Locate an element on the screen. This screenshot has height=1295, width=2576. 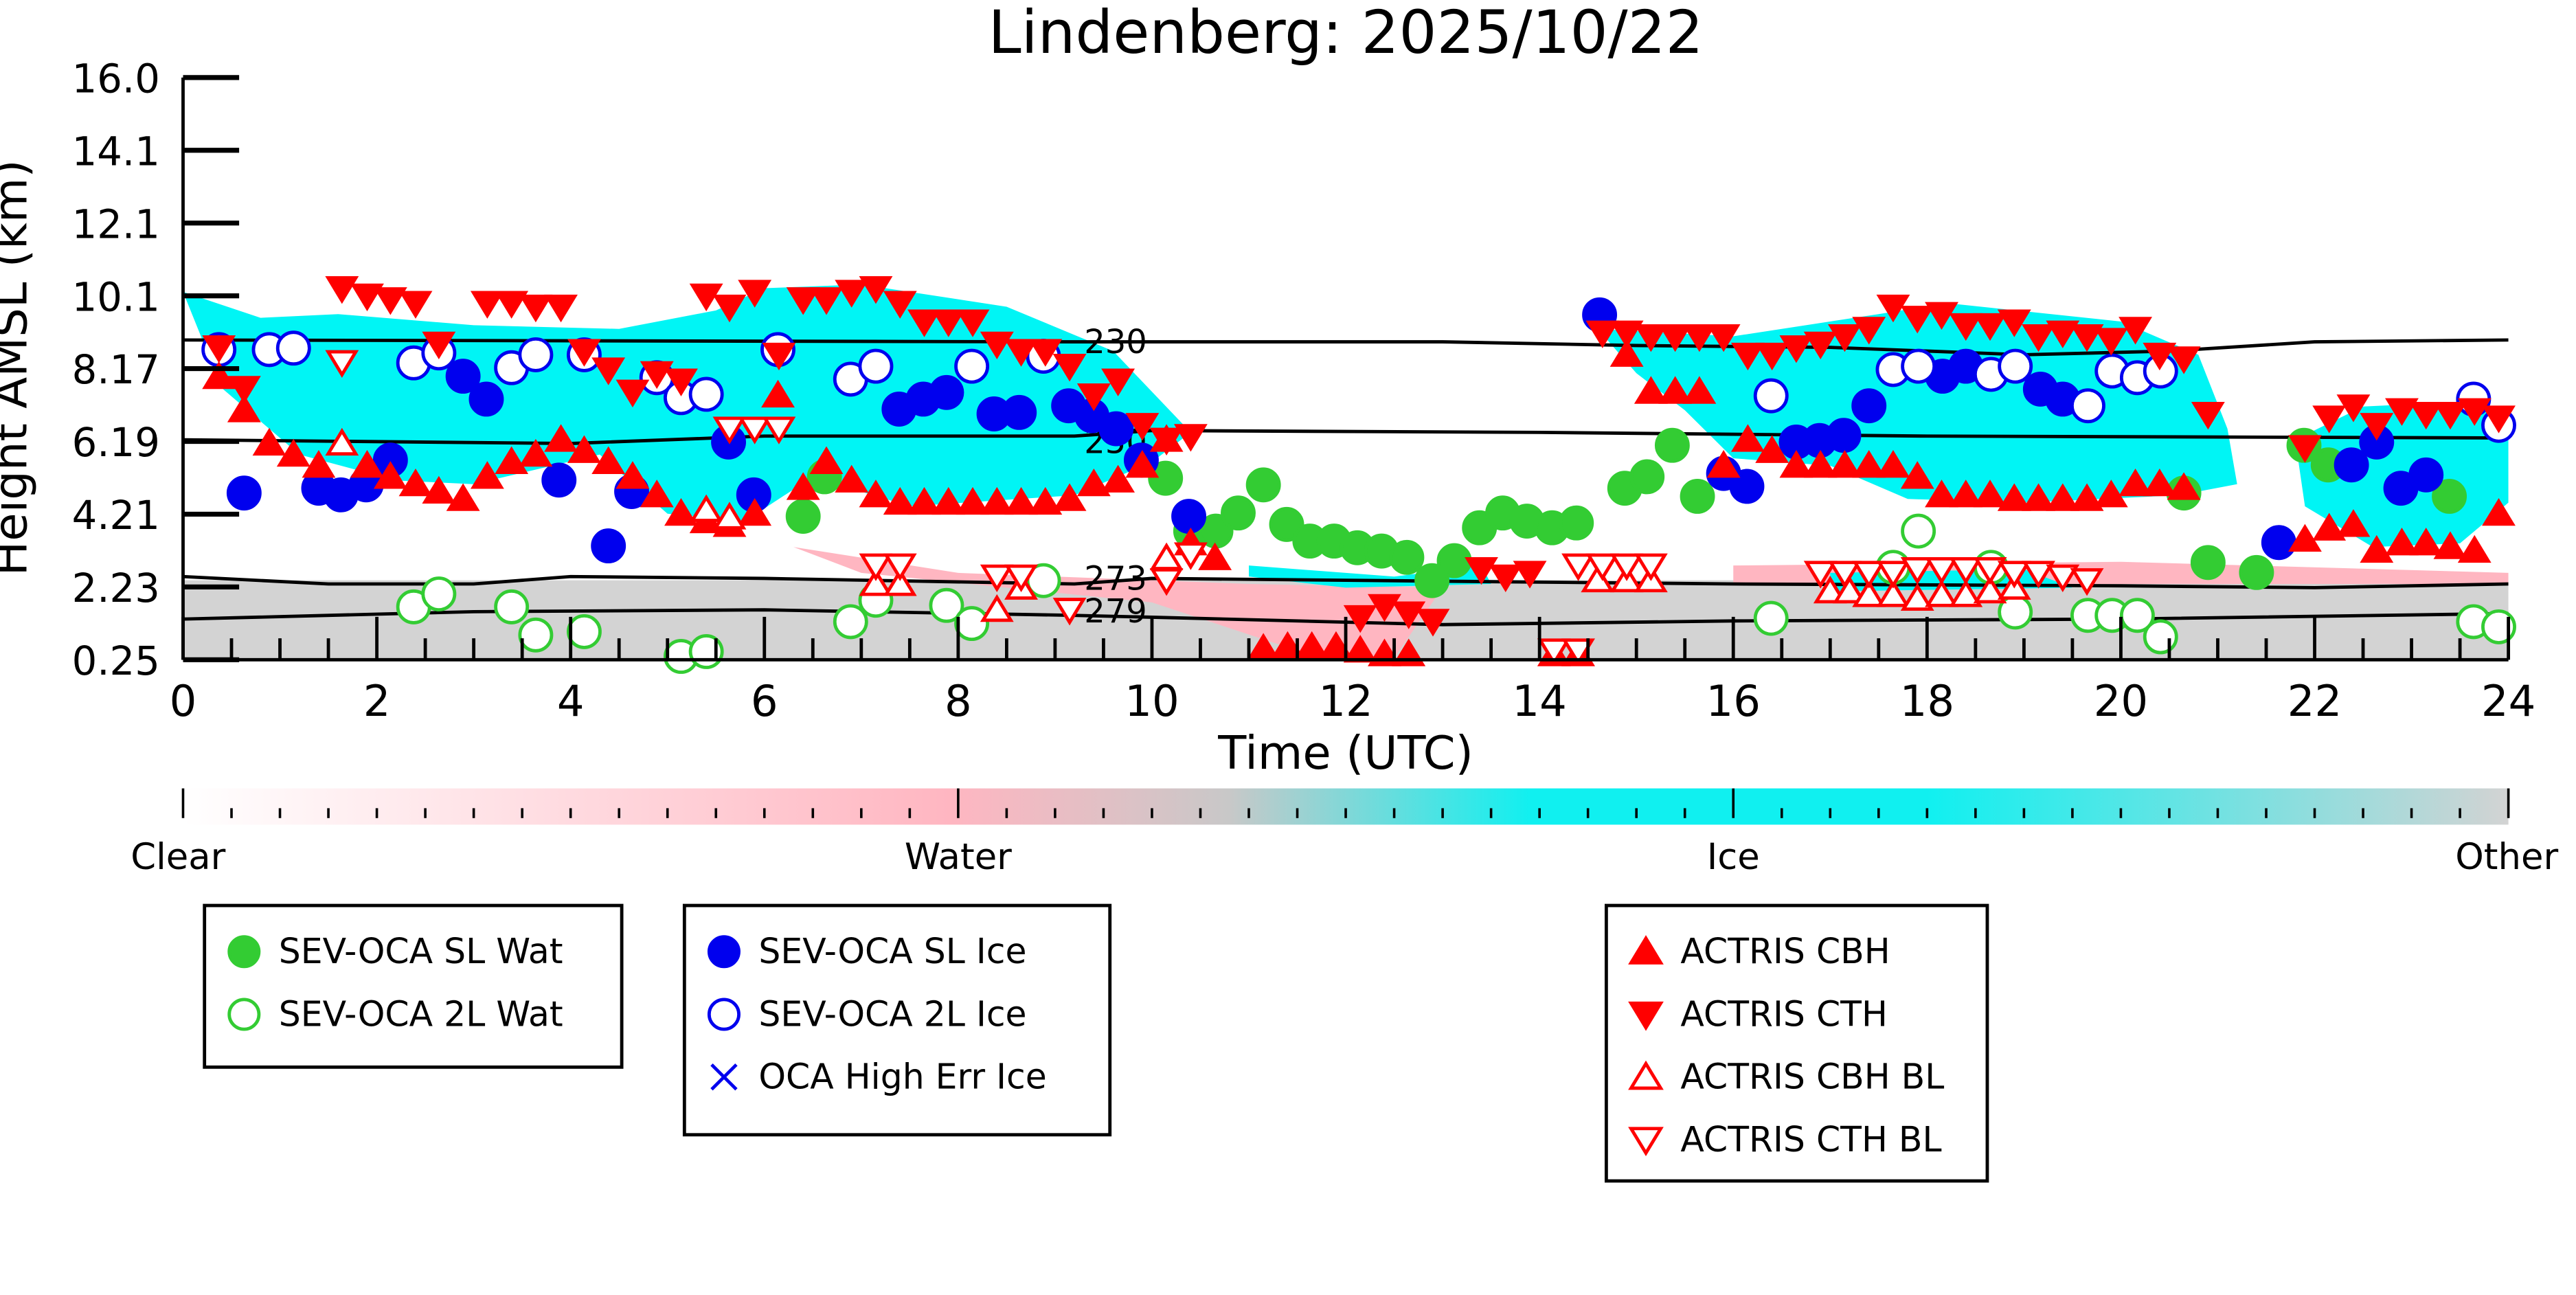
legend-label: SEV-OCA SL Ice is located at coordinates (892, 952).